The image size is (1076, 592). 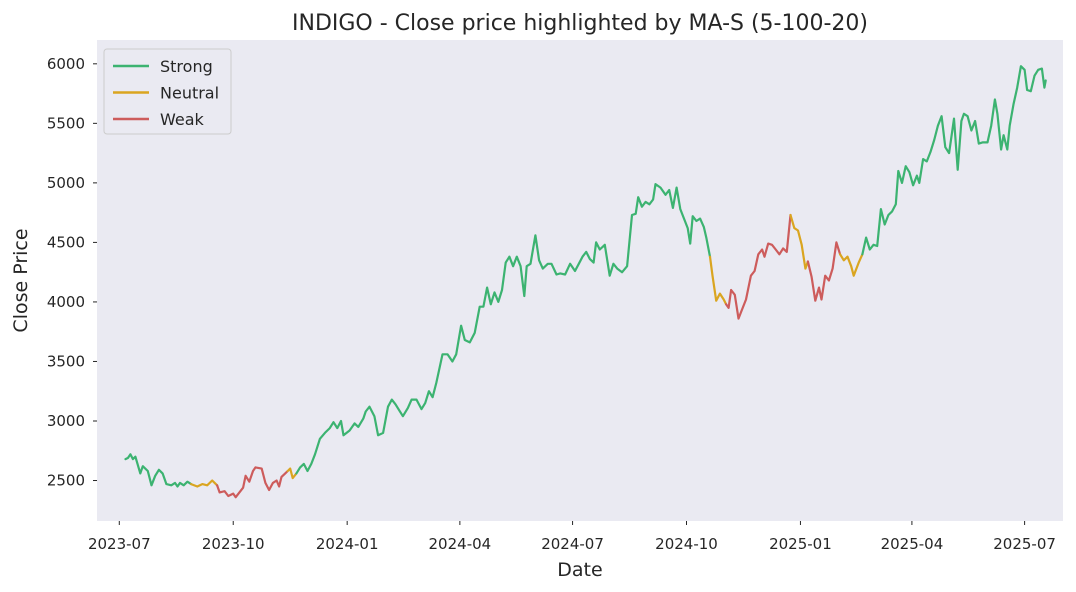 I want to click on legend: Strong Neutral Weak, so click(x=167, y=91).